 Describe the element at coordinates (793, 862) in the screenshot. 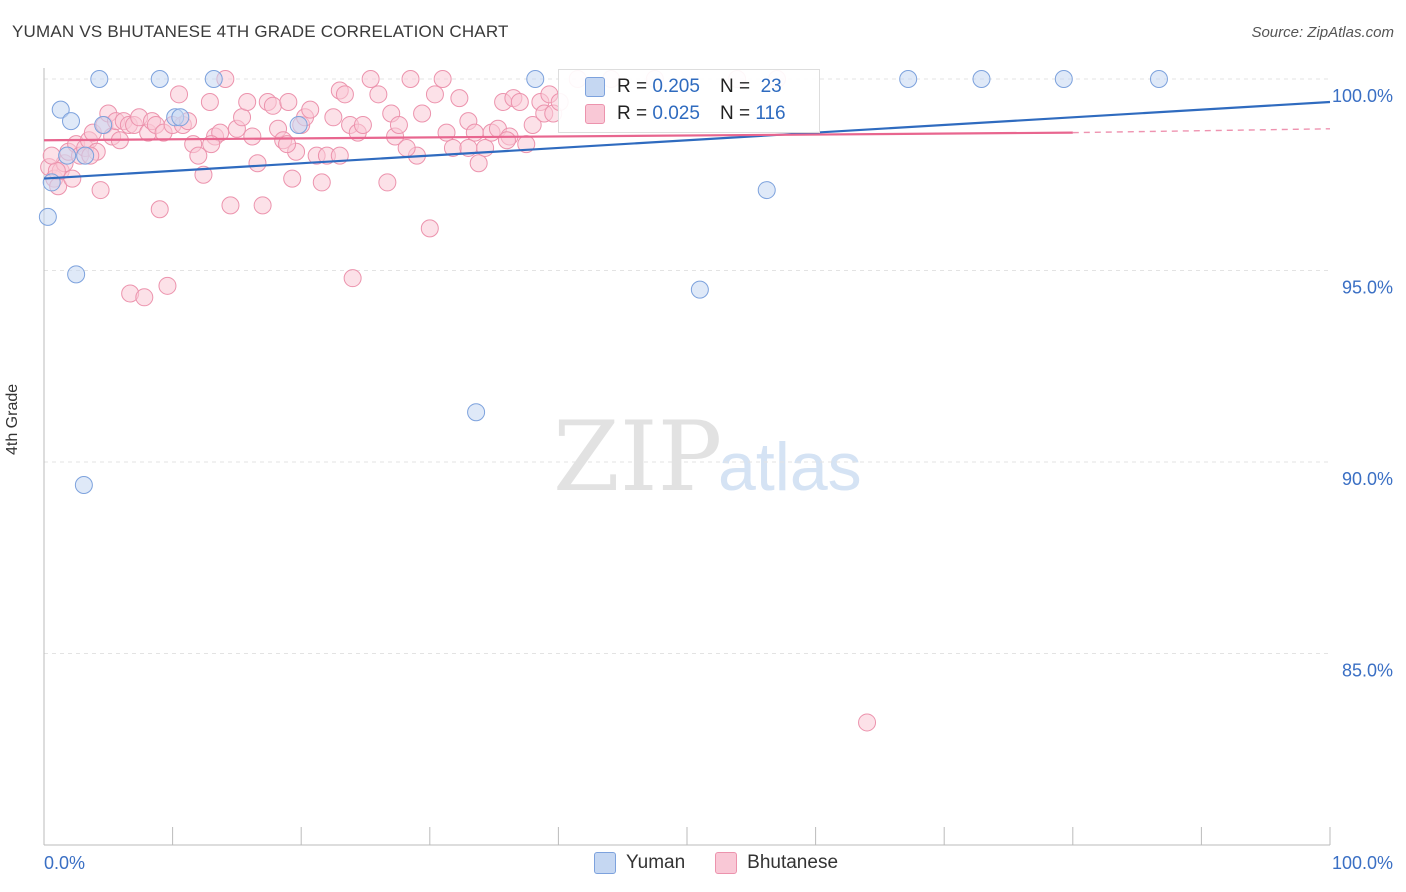

I see `legend-label-bhutanese: Bhutanese` at that location.